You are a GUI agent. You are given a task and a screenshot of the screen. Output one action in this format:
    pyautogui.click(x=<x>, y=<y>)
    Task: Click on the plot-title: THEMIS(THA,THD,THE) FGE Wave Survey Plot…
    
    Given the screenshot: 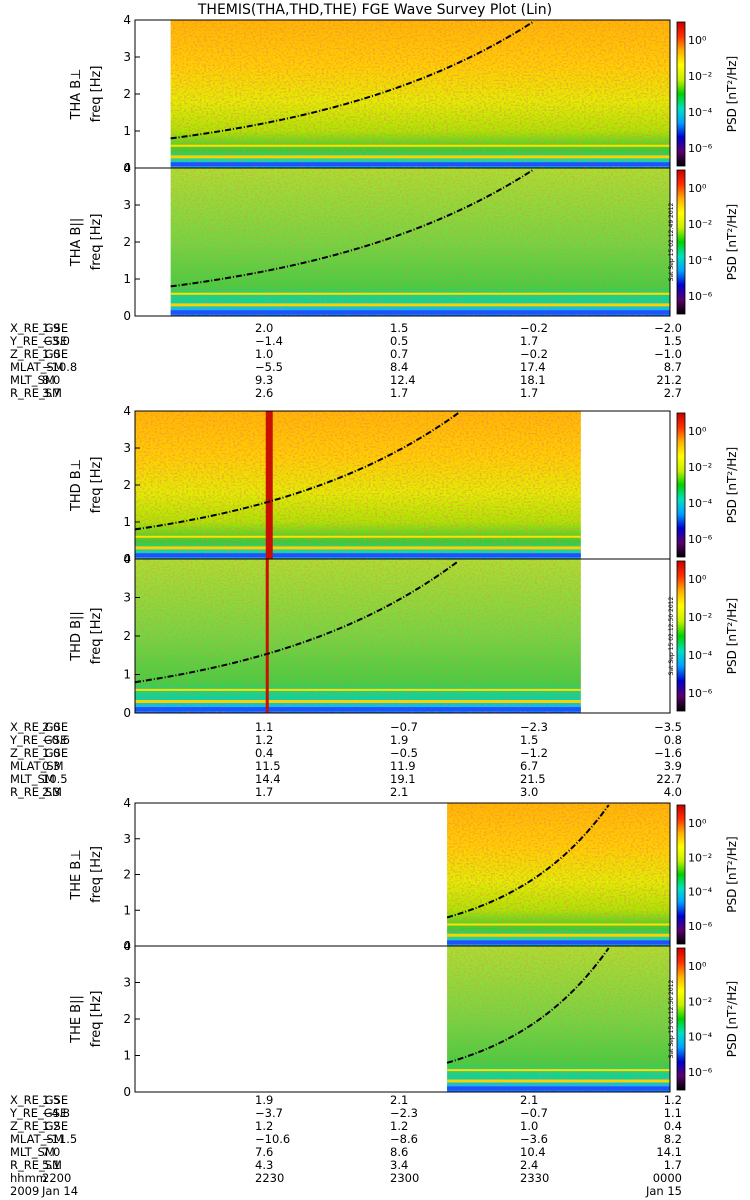 What is the action you would take?
    pyautogui.click(x=375, y=10)
    